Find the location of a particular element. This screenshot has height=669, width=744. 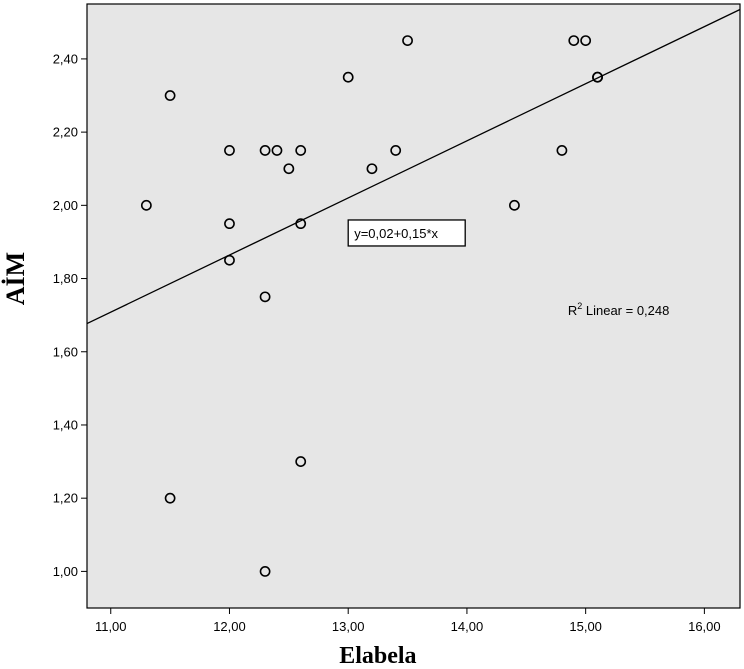

y-tick-label: 1,60 is located at coordinates (65, 351).